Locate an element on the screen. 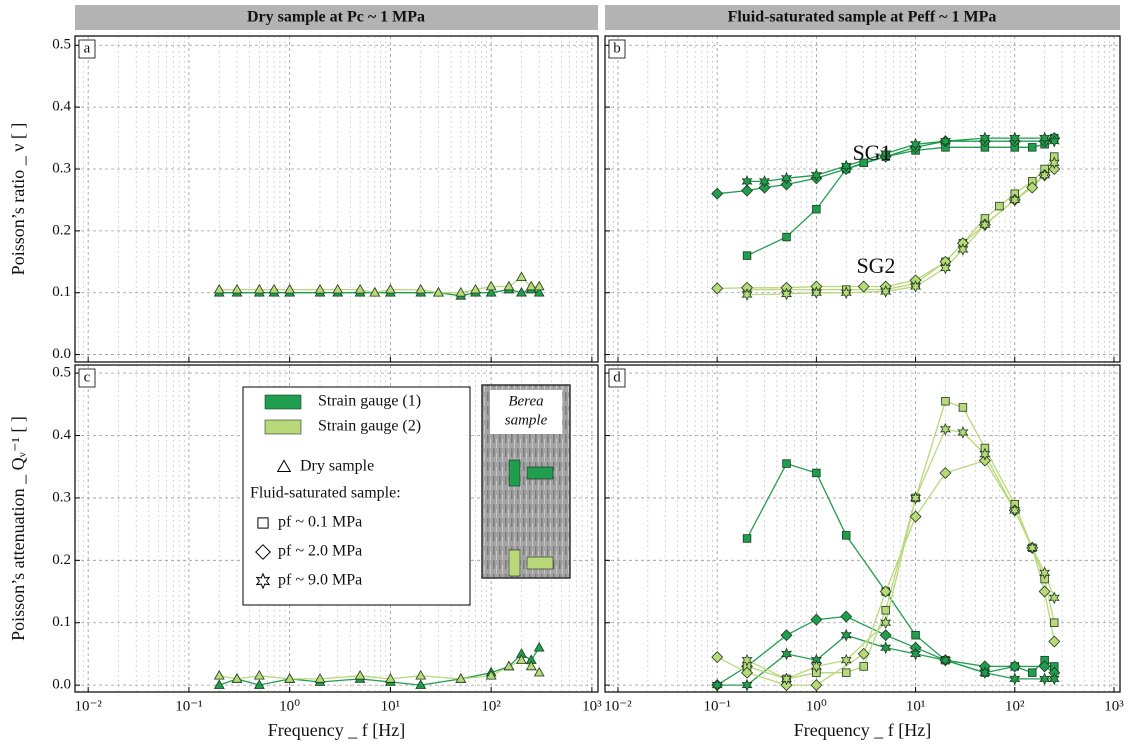 The height and width of the screenshot is (745, 1130). header-title: Fluid-saturated sample at Peff ~ 1 MPa is located at coordinates (862, 17).